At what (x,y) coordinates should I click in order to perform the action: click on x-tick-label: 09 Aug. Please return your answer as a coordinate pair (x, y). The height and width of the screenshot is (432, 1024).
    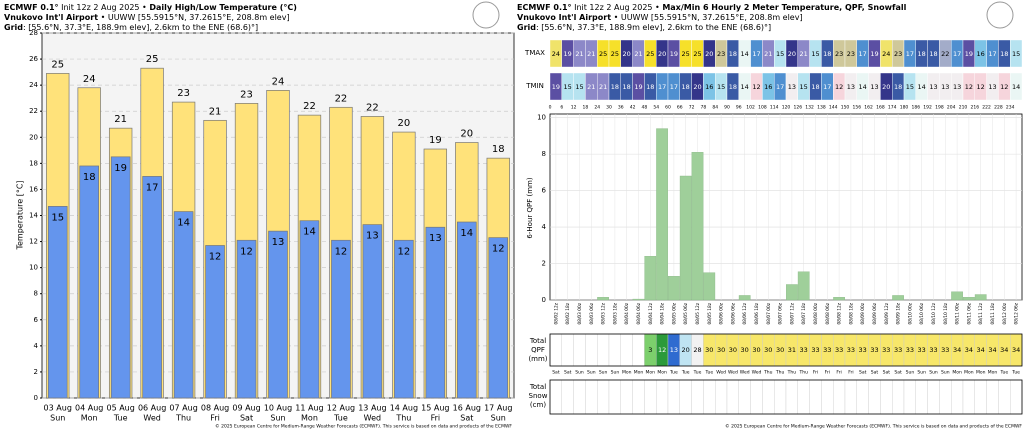
    Looking at the image, I should click on (246, 408).